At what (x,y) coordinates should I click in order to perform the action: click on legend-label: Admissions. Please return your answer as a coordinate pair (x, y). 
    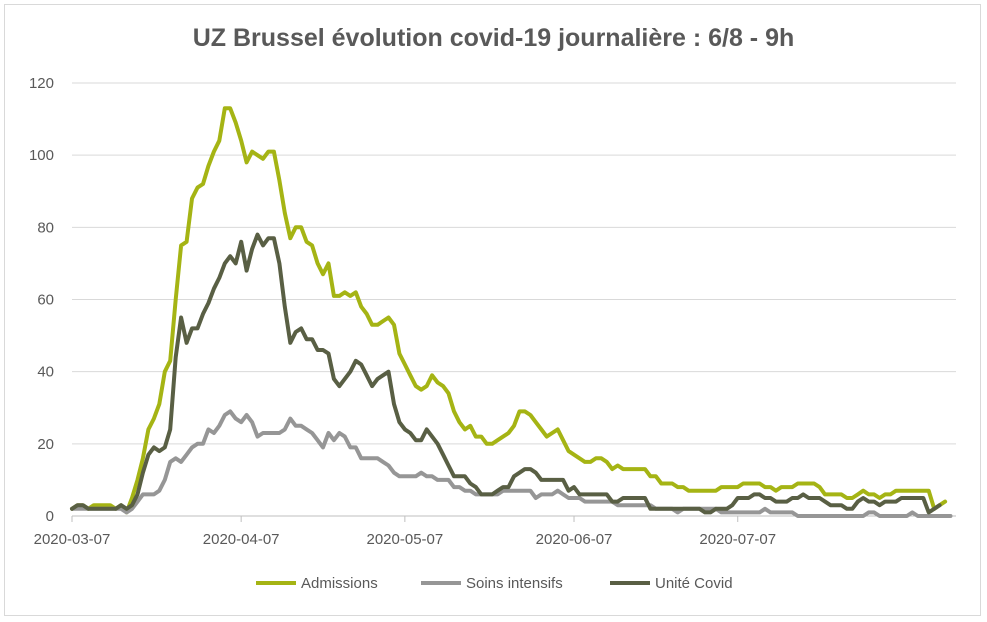
    Looking at the image, I should click on (339, 583).